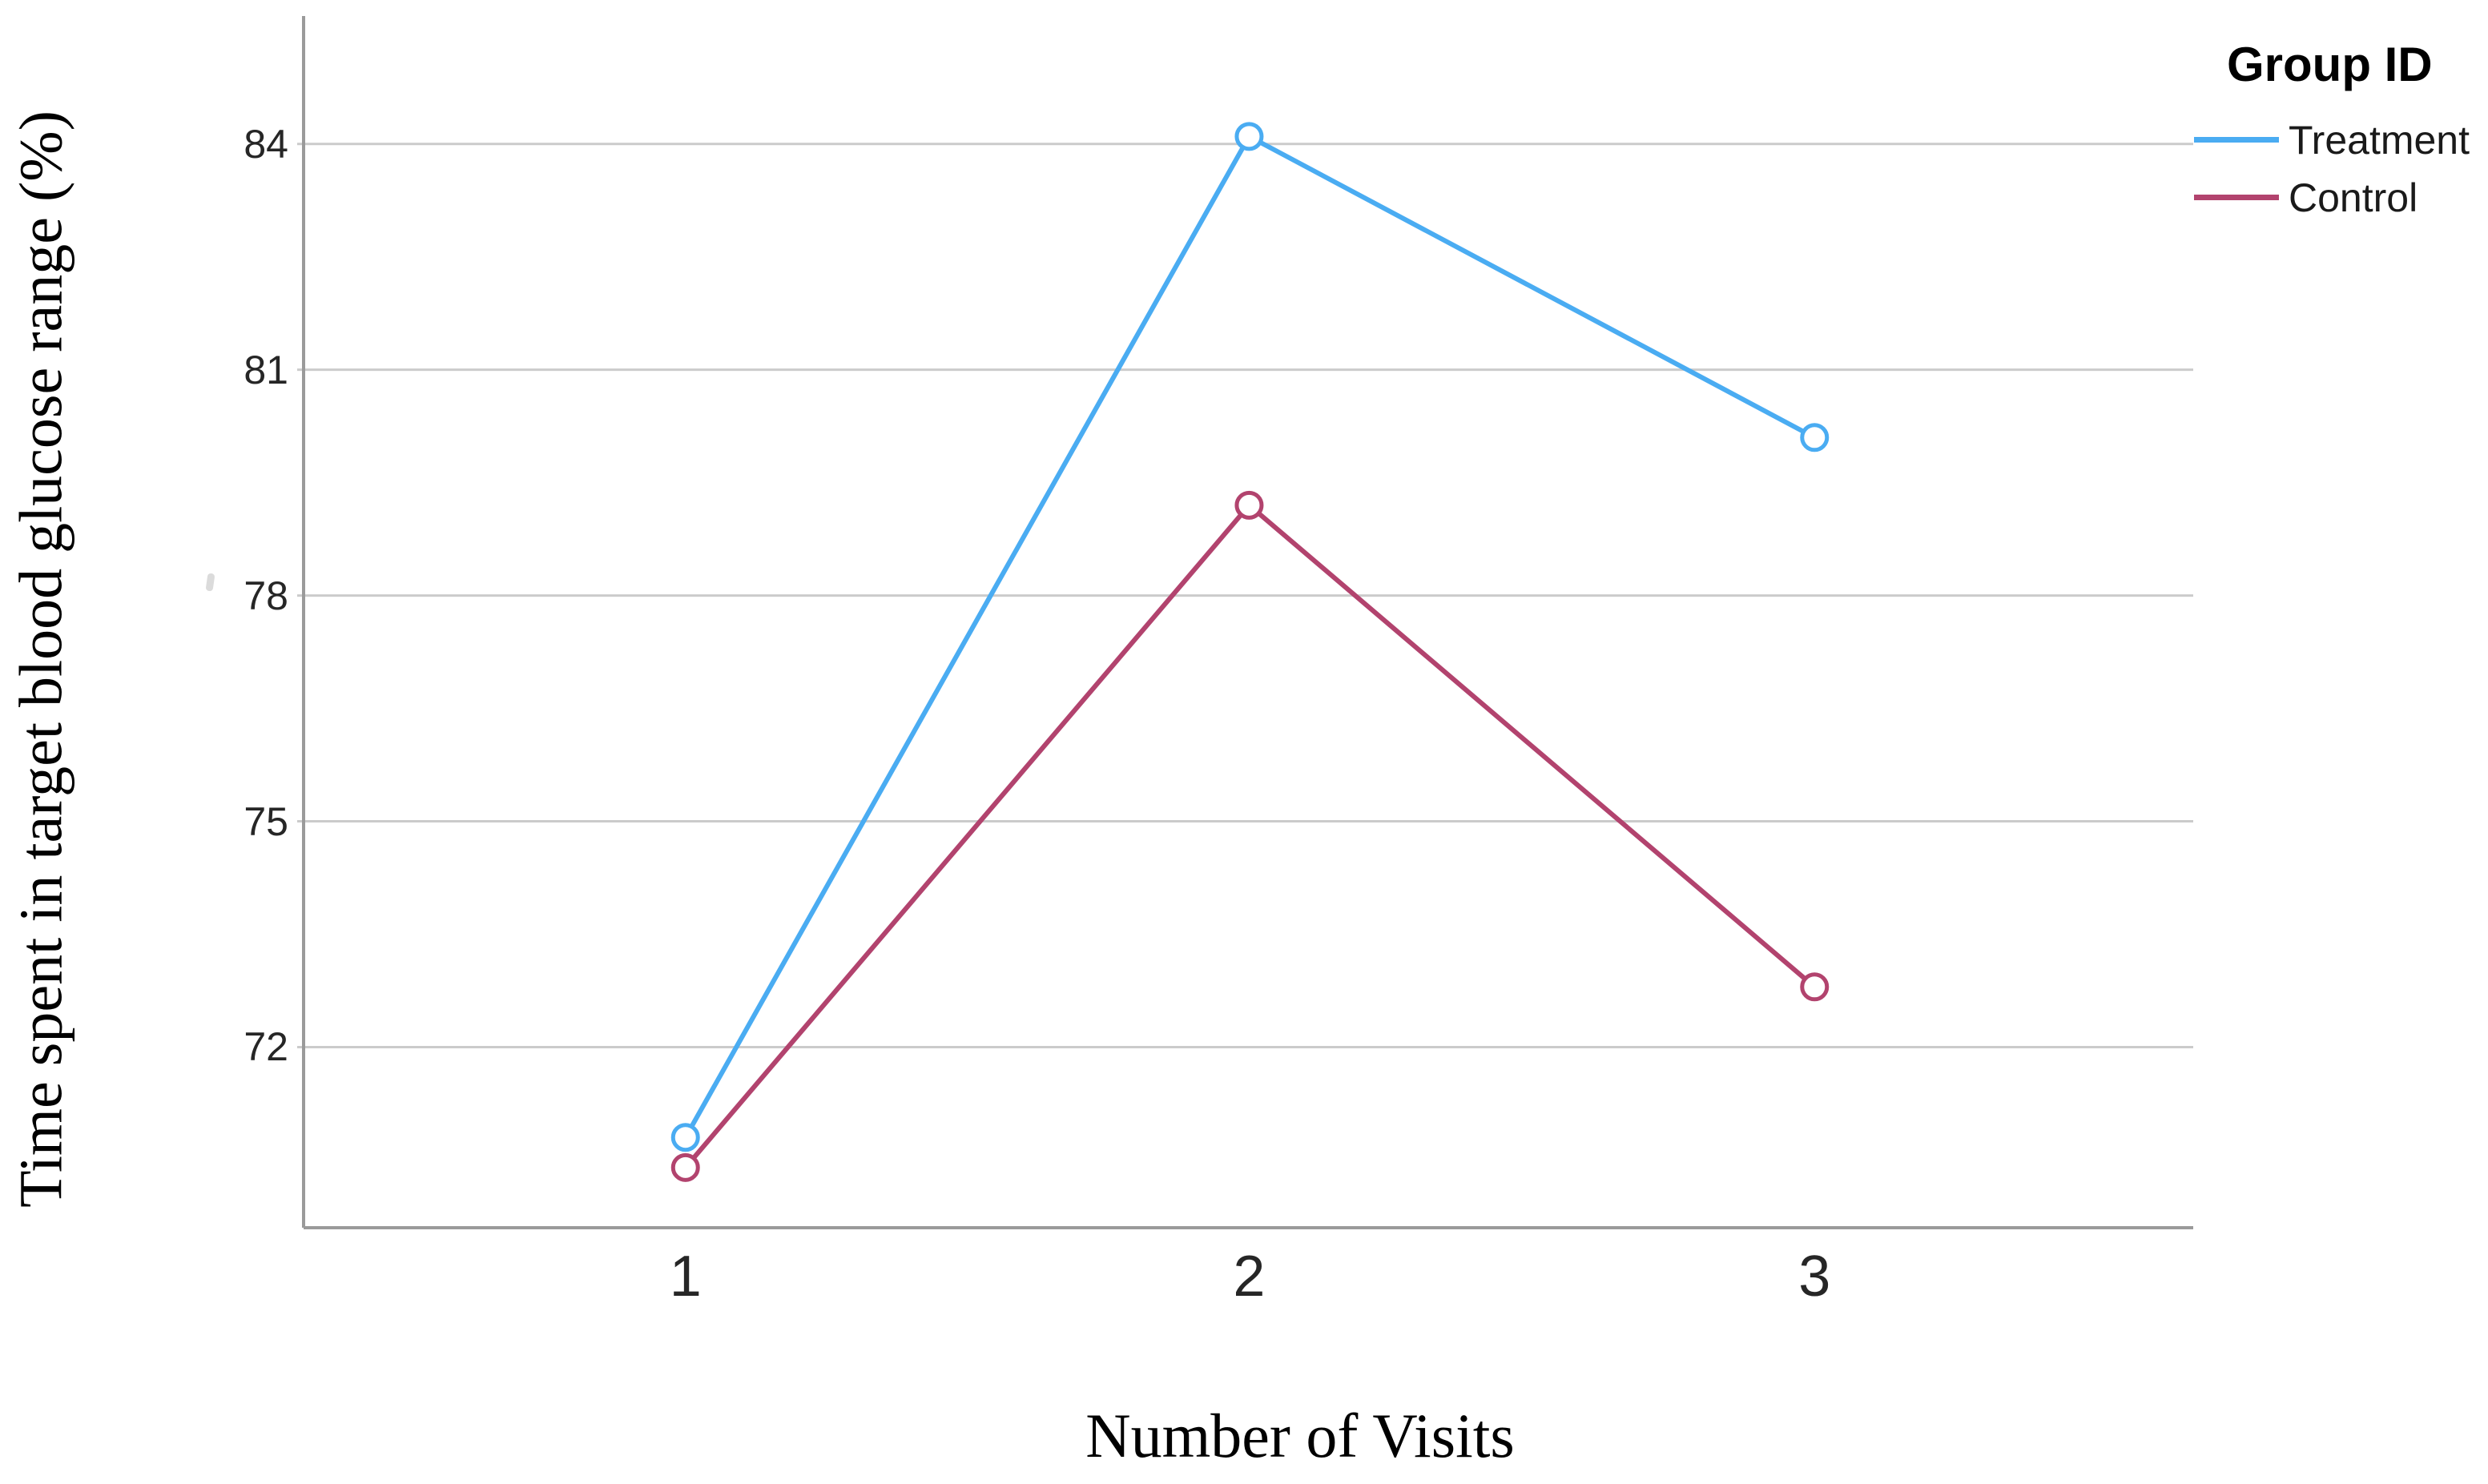  Describe the element at coordinates (2379, 140) in the screenshot. I see `legend-label-treatment: Treatment` at that location.